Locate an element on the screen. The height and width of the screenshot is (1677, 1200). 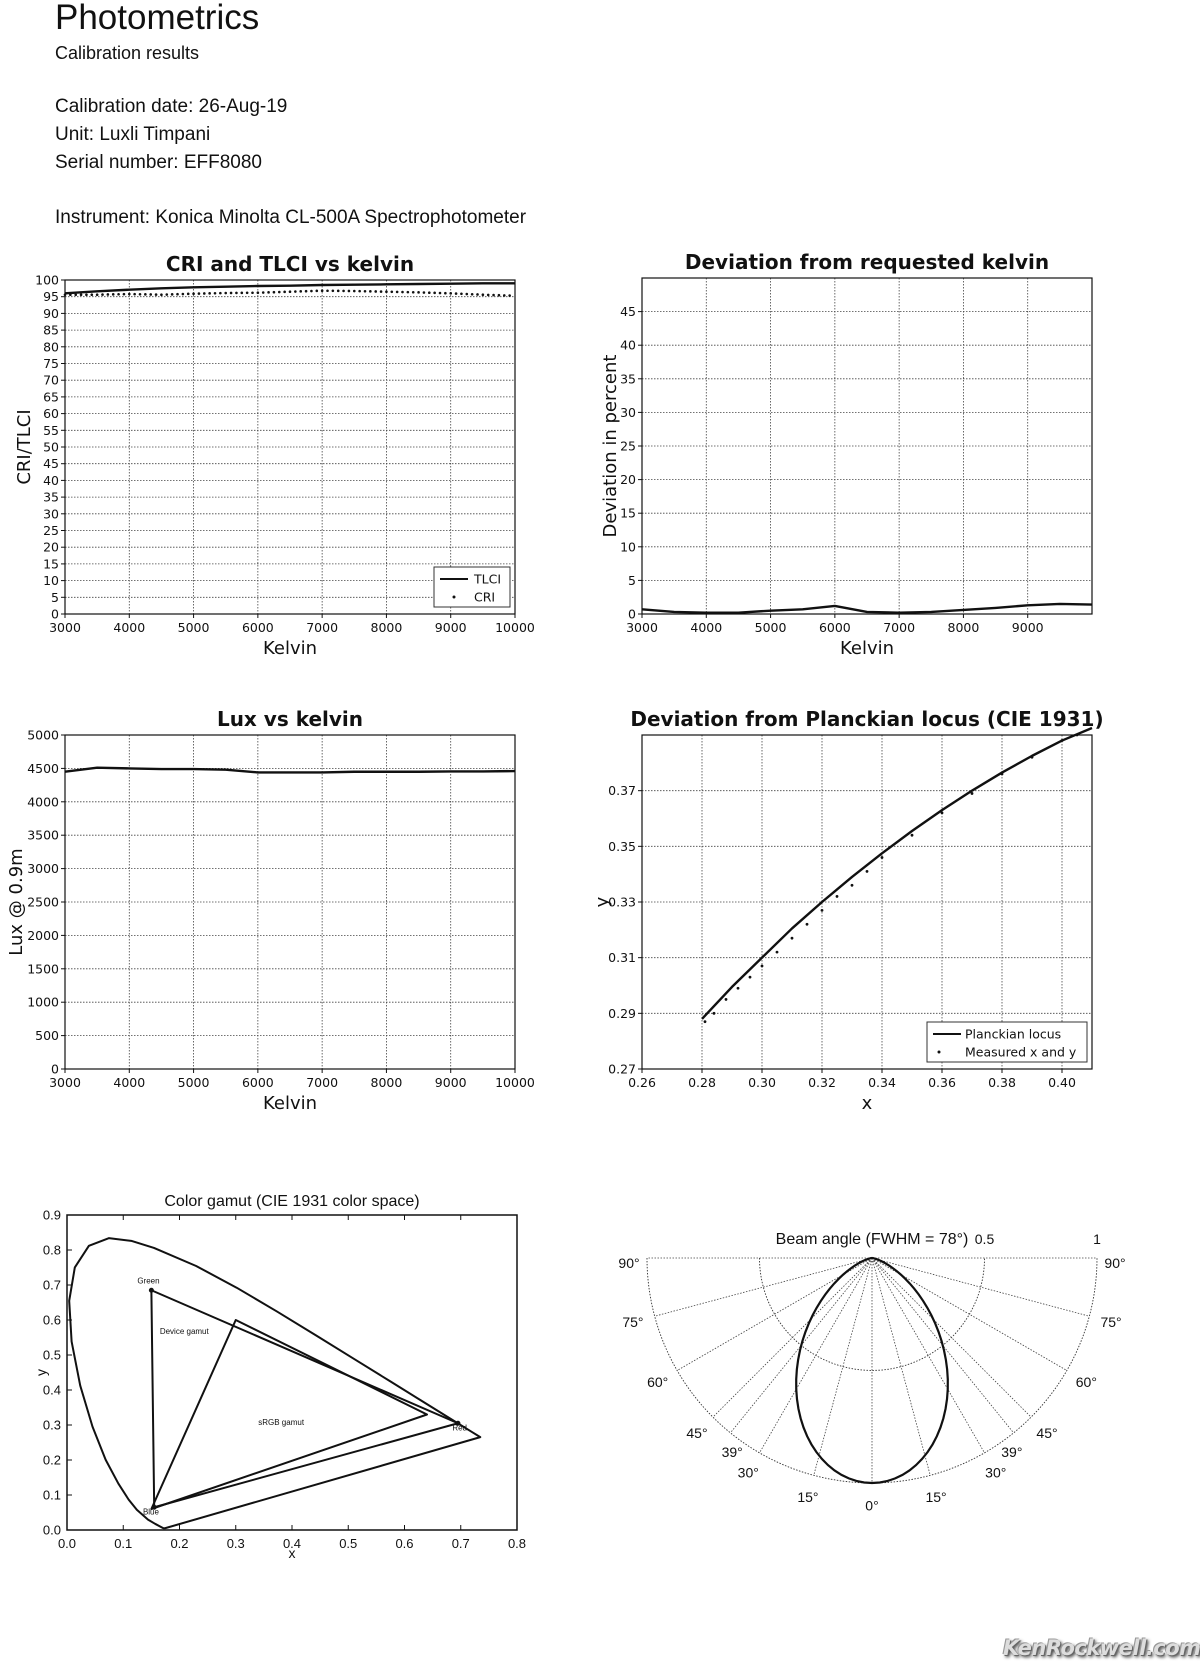
y-tick-label: 100 is located at coordinates (47, 280).